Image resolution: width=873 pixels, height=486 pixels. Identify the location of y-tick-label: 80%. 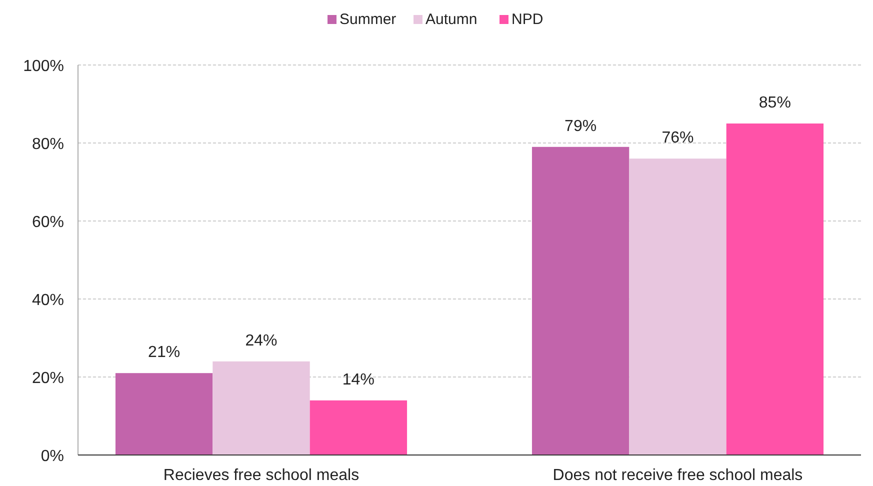
(48, 144).